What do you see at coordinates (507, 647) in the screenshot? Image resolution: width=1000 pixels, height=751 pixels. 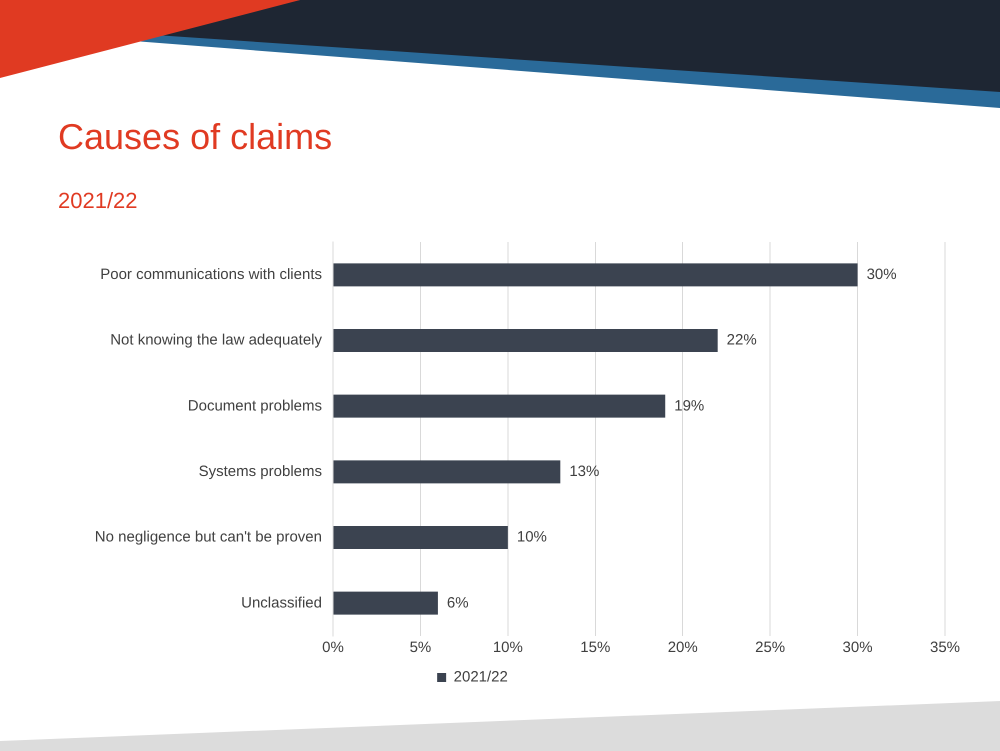 I see `x-tick-label: 10%` at bounding box center [507, 647].